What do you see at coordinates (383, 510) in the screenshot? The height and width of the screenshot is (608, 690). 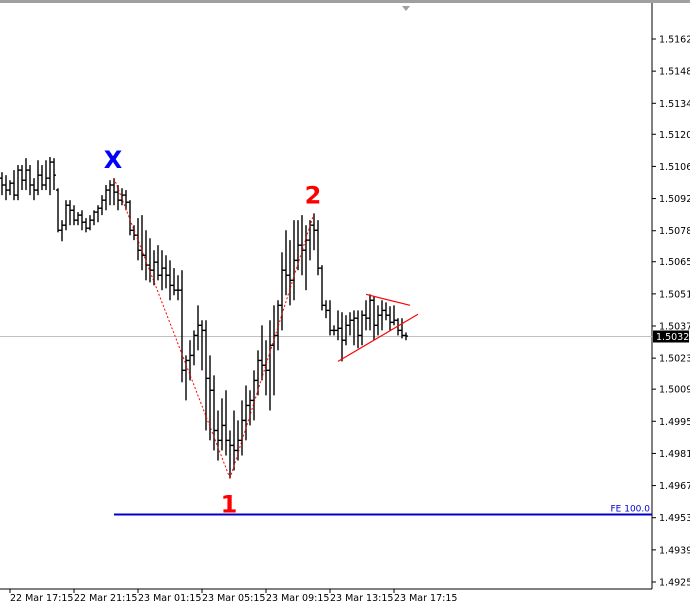 I see `fibo-expansion: FE 100.0` at bounding box center [383, 510].